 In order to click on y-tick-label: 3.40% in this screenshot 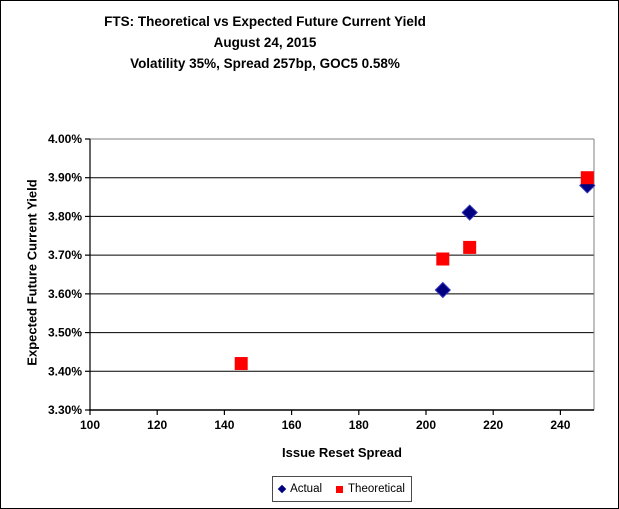, I will do `click(65, 371)`.